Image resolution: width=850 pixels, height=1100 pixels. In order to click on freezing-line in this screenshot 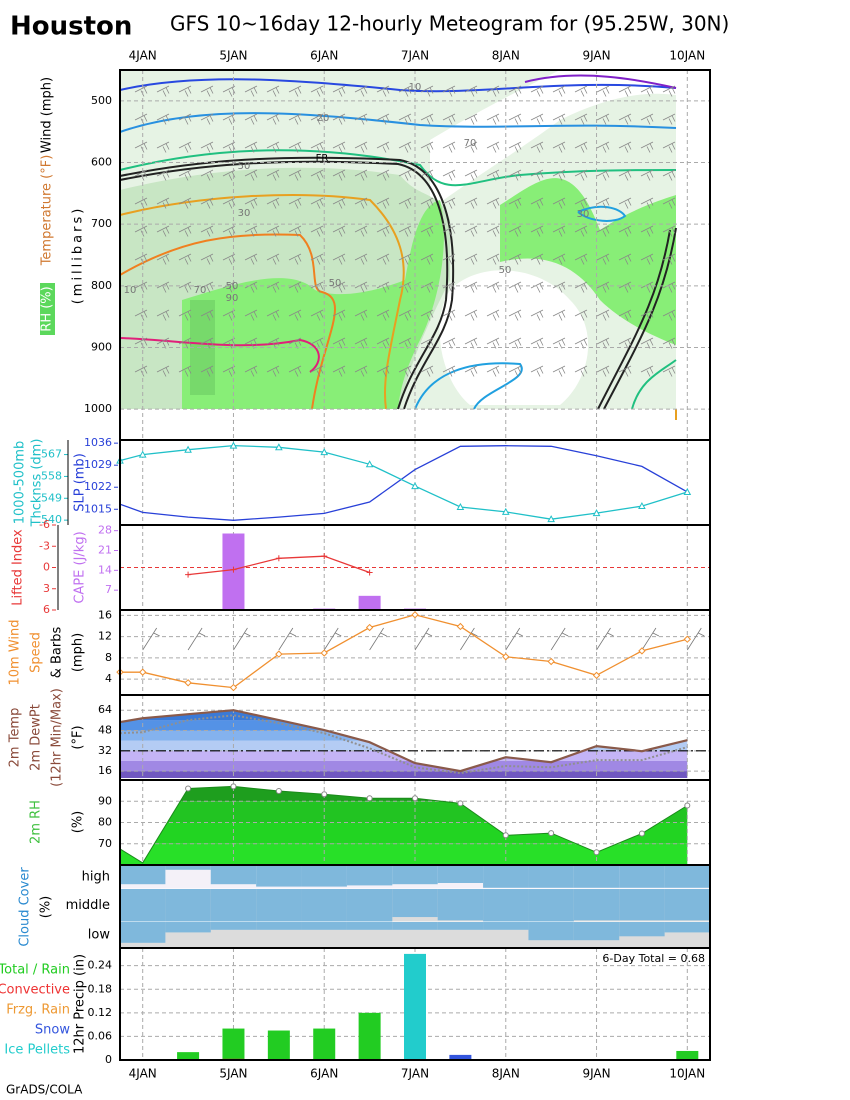, I will do `click(634, 319)`.